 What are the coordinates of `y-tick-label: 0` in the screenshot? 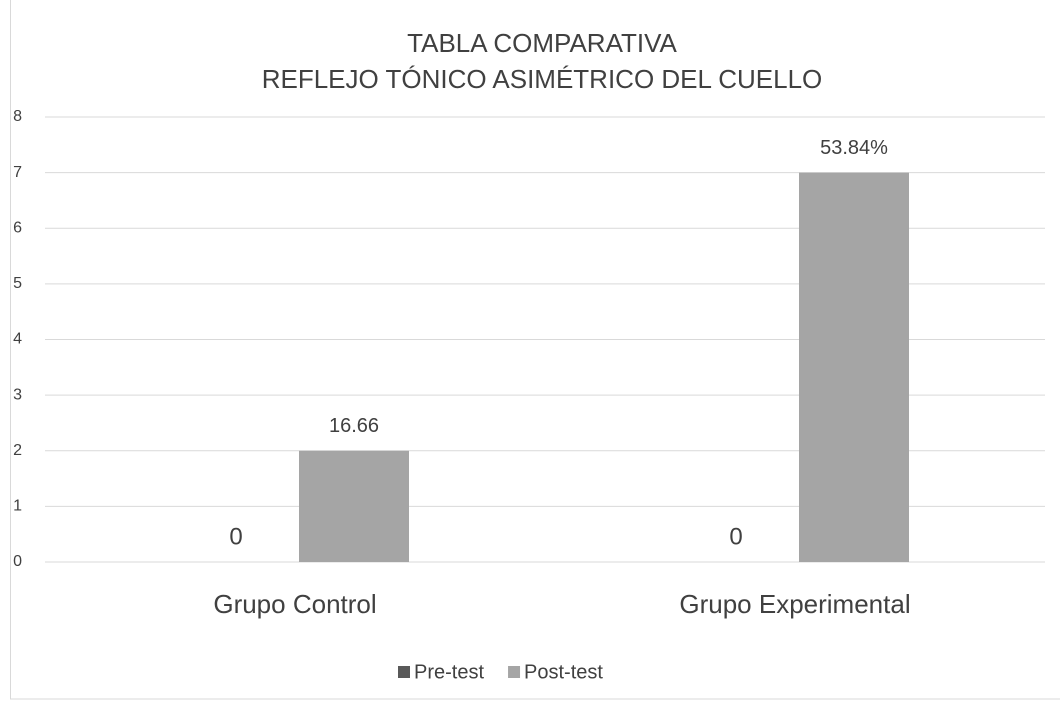 It's located at (17, 561).